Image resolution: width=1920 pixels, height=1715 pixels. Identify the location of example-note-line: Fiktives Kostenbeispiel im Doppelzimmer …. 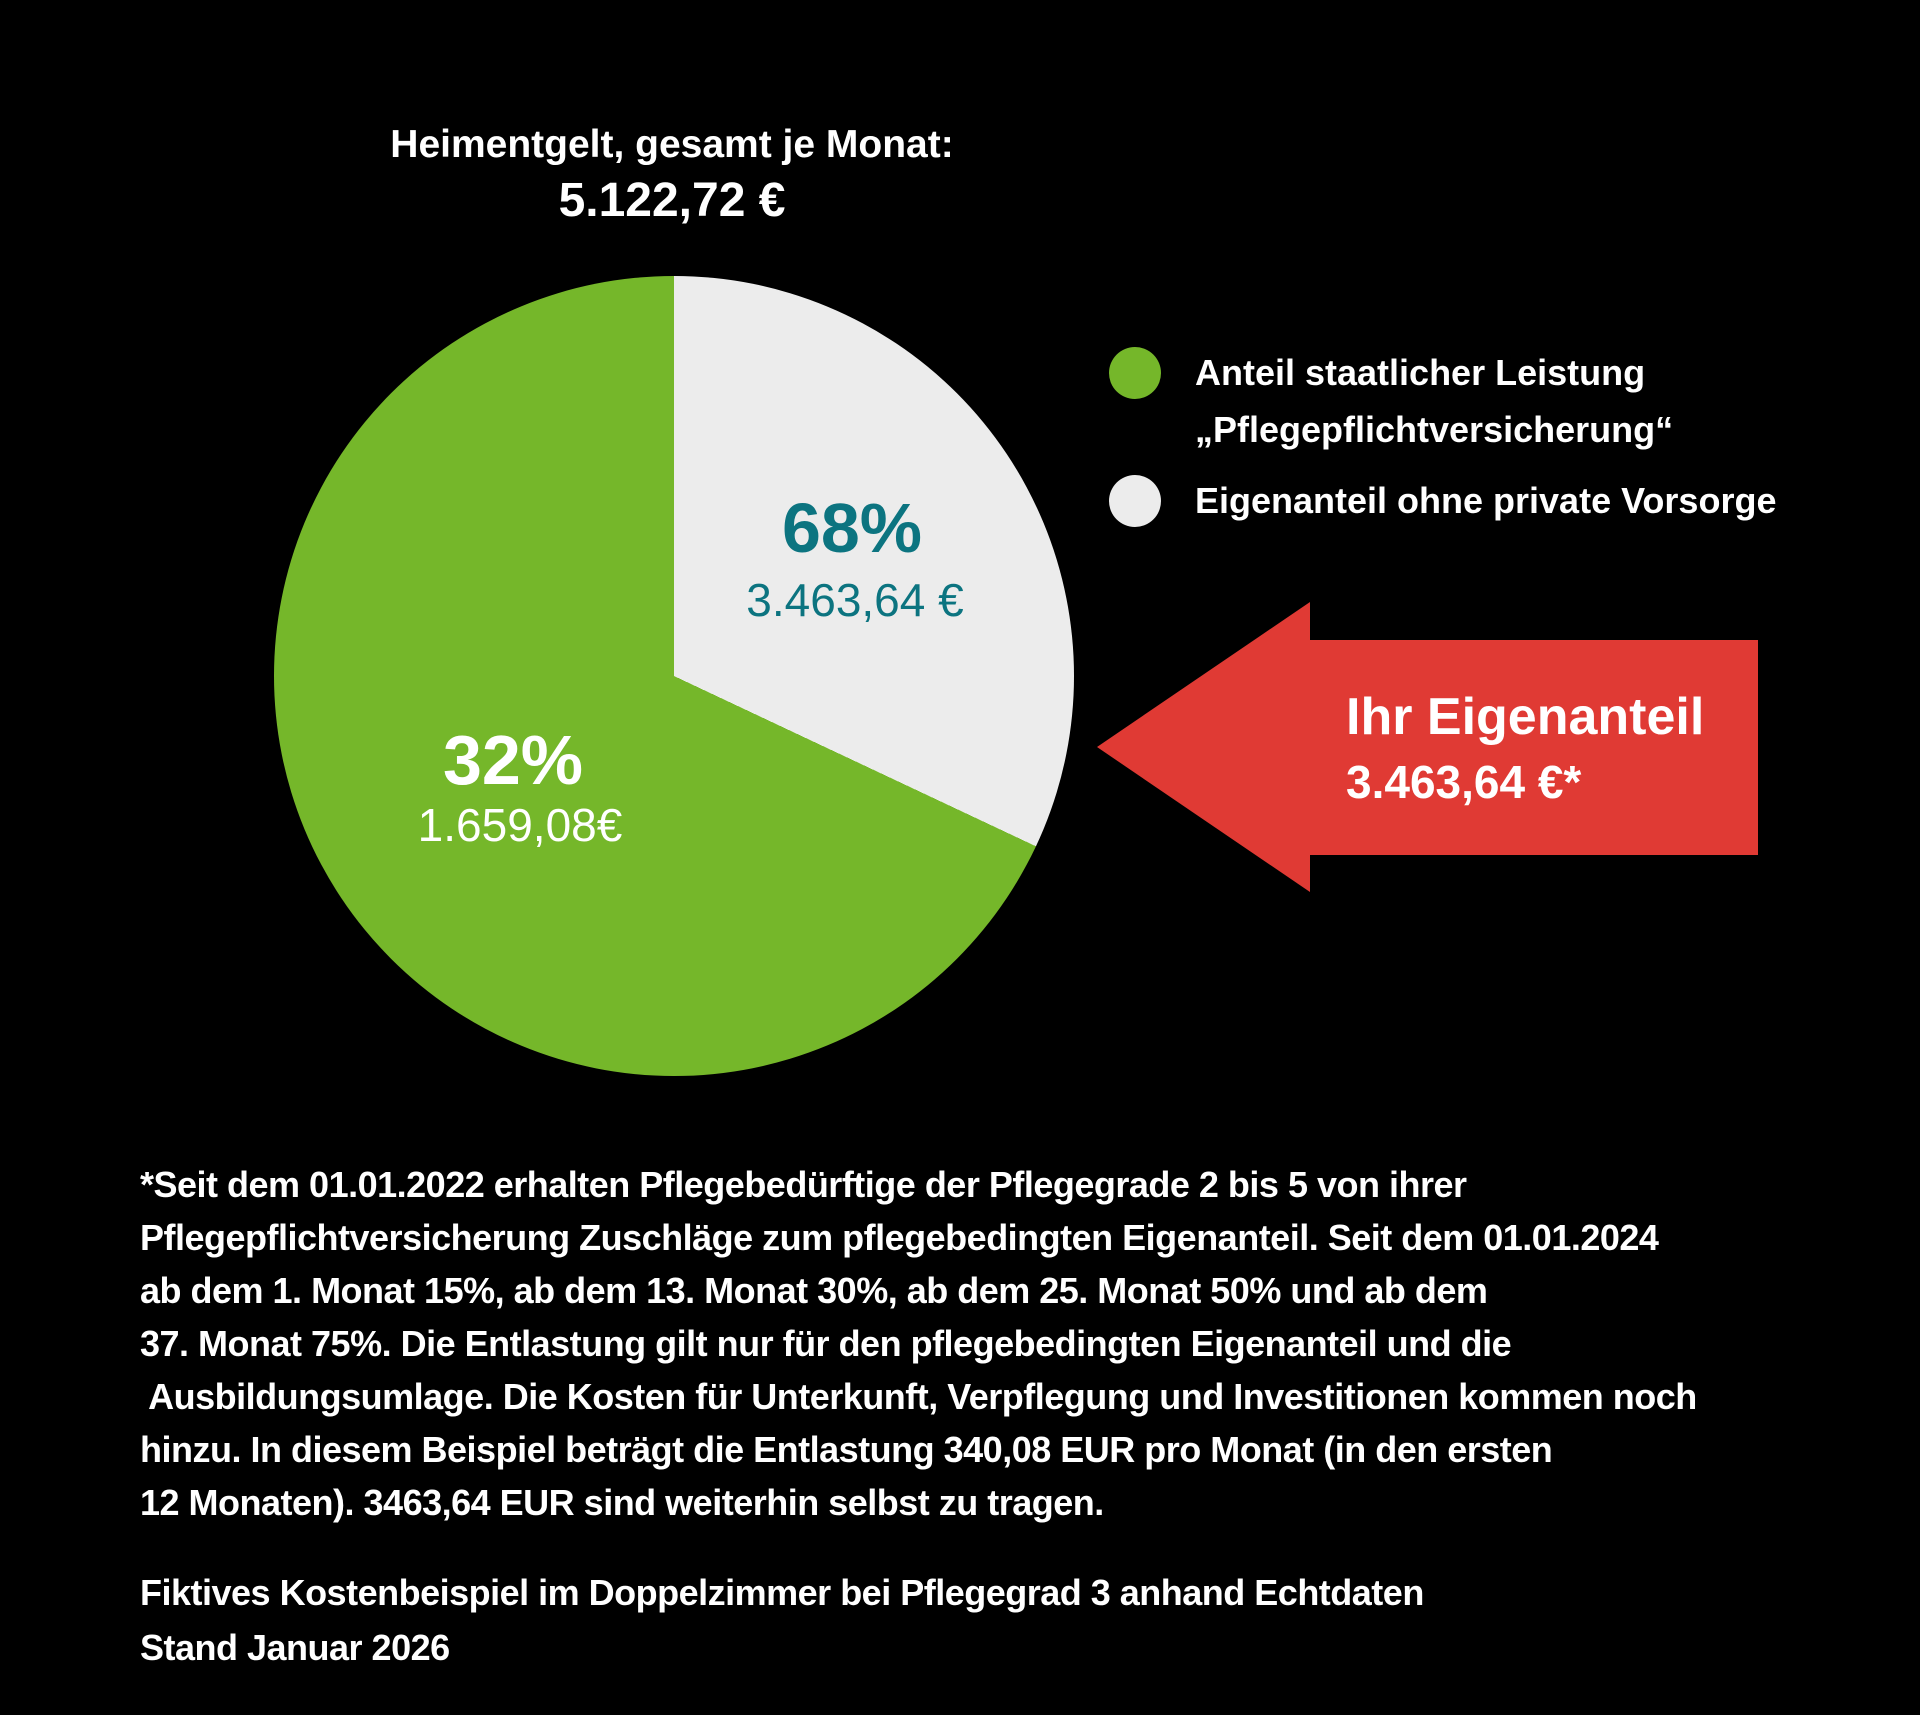
(782, 1592).